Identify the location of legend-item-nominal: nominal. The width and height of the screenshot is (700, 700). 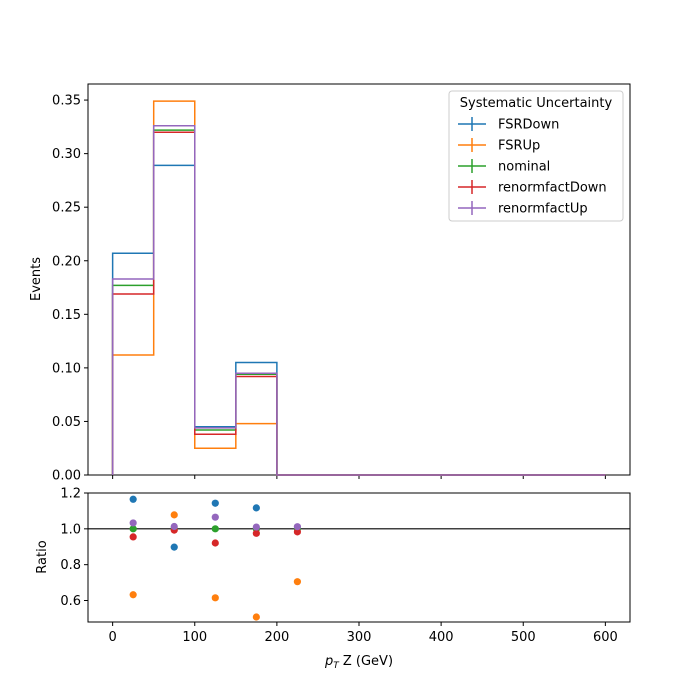
(504, 167).